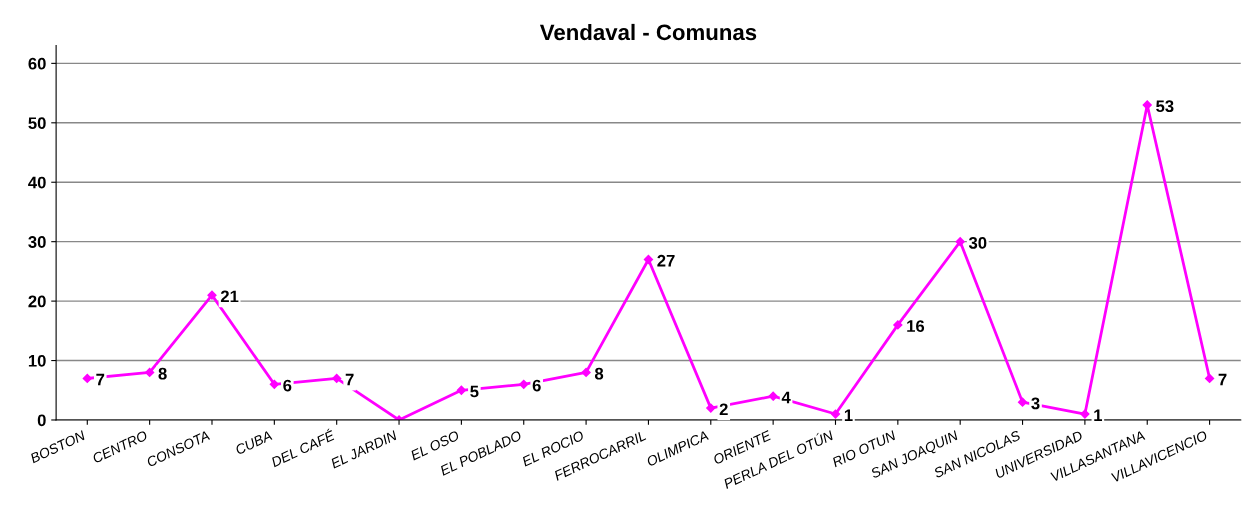 This screenshot has height=506, width=1247. Describe the element at coordinates (37, 242) in the screenshot. I see `y-tick-label: 30` at that location.